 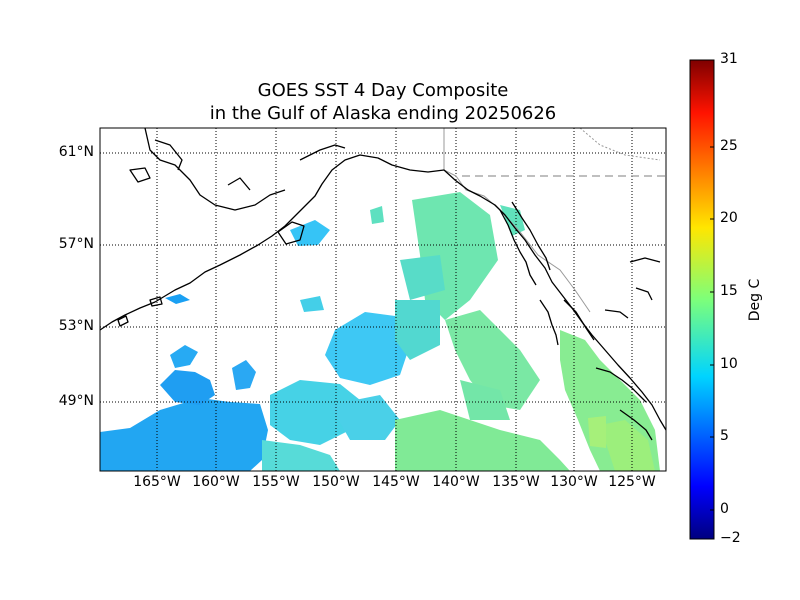 What do you see at coordinates (702, 299) in the screenshot?
I see `colorbar` at bounding box center [702, 299].